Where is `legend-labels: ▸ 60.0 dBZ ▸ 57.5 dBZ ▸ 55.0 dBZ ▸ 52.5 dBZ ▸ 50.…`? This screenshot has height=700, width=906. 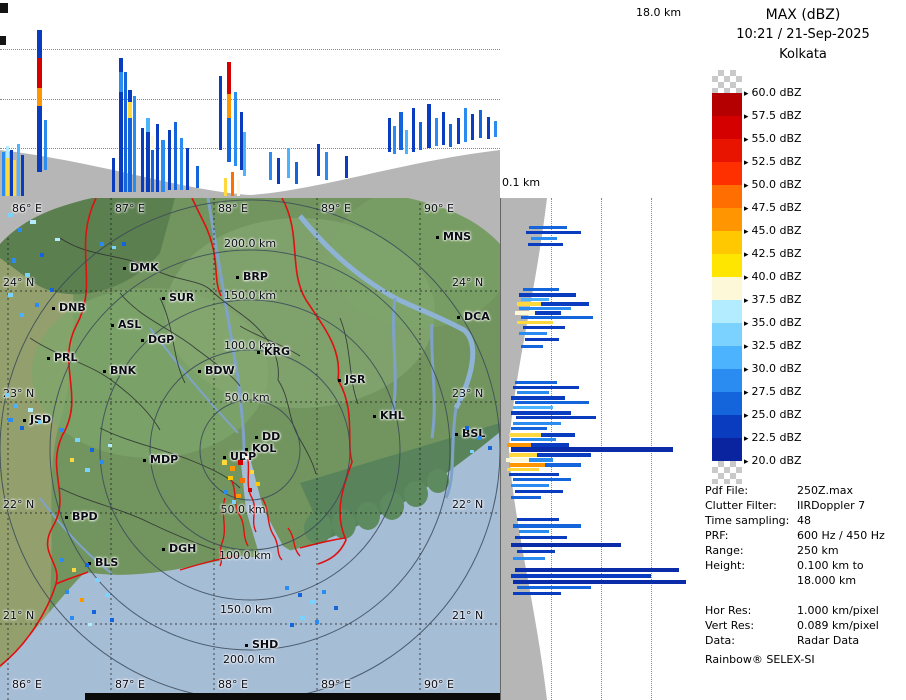
legend-labels: ▸ 60.0 dBZ ▸ 57.5 dBZ ▸ 55.0 dBZ ▸ 52.5 dBZ ▸ 50.… is located at coordinates (819, 280).